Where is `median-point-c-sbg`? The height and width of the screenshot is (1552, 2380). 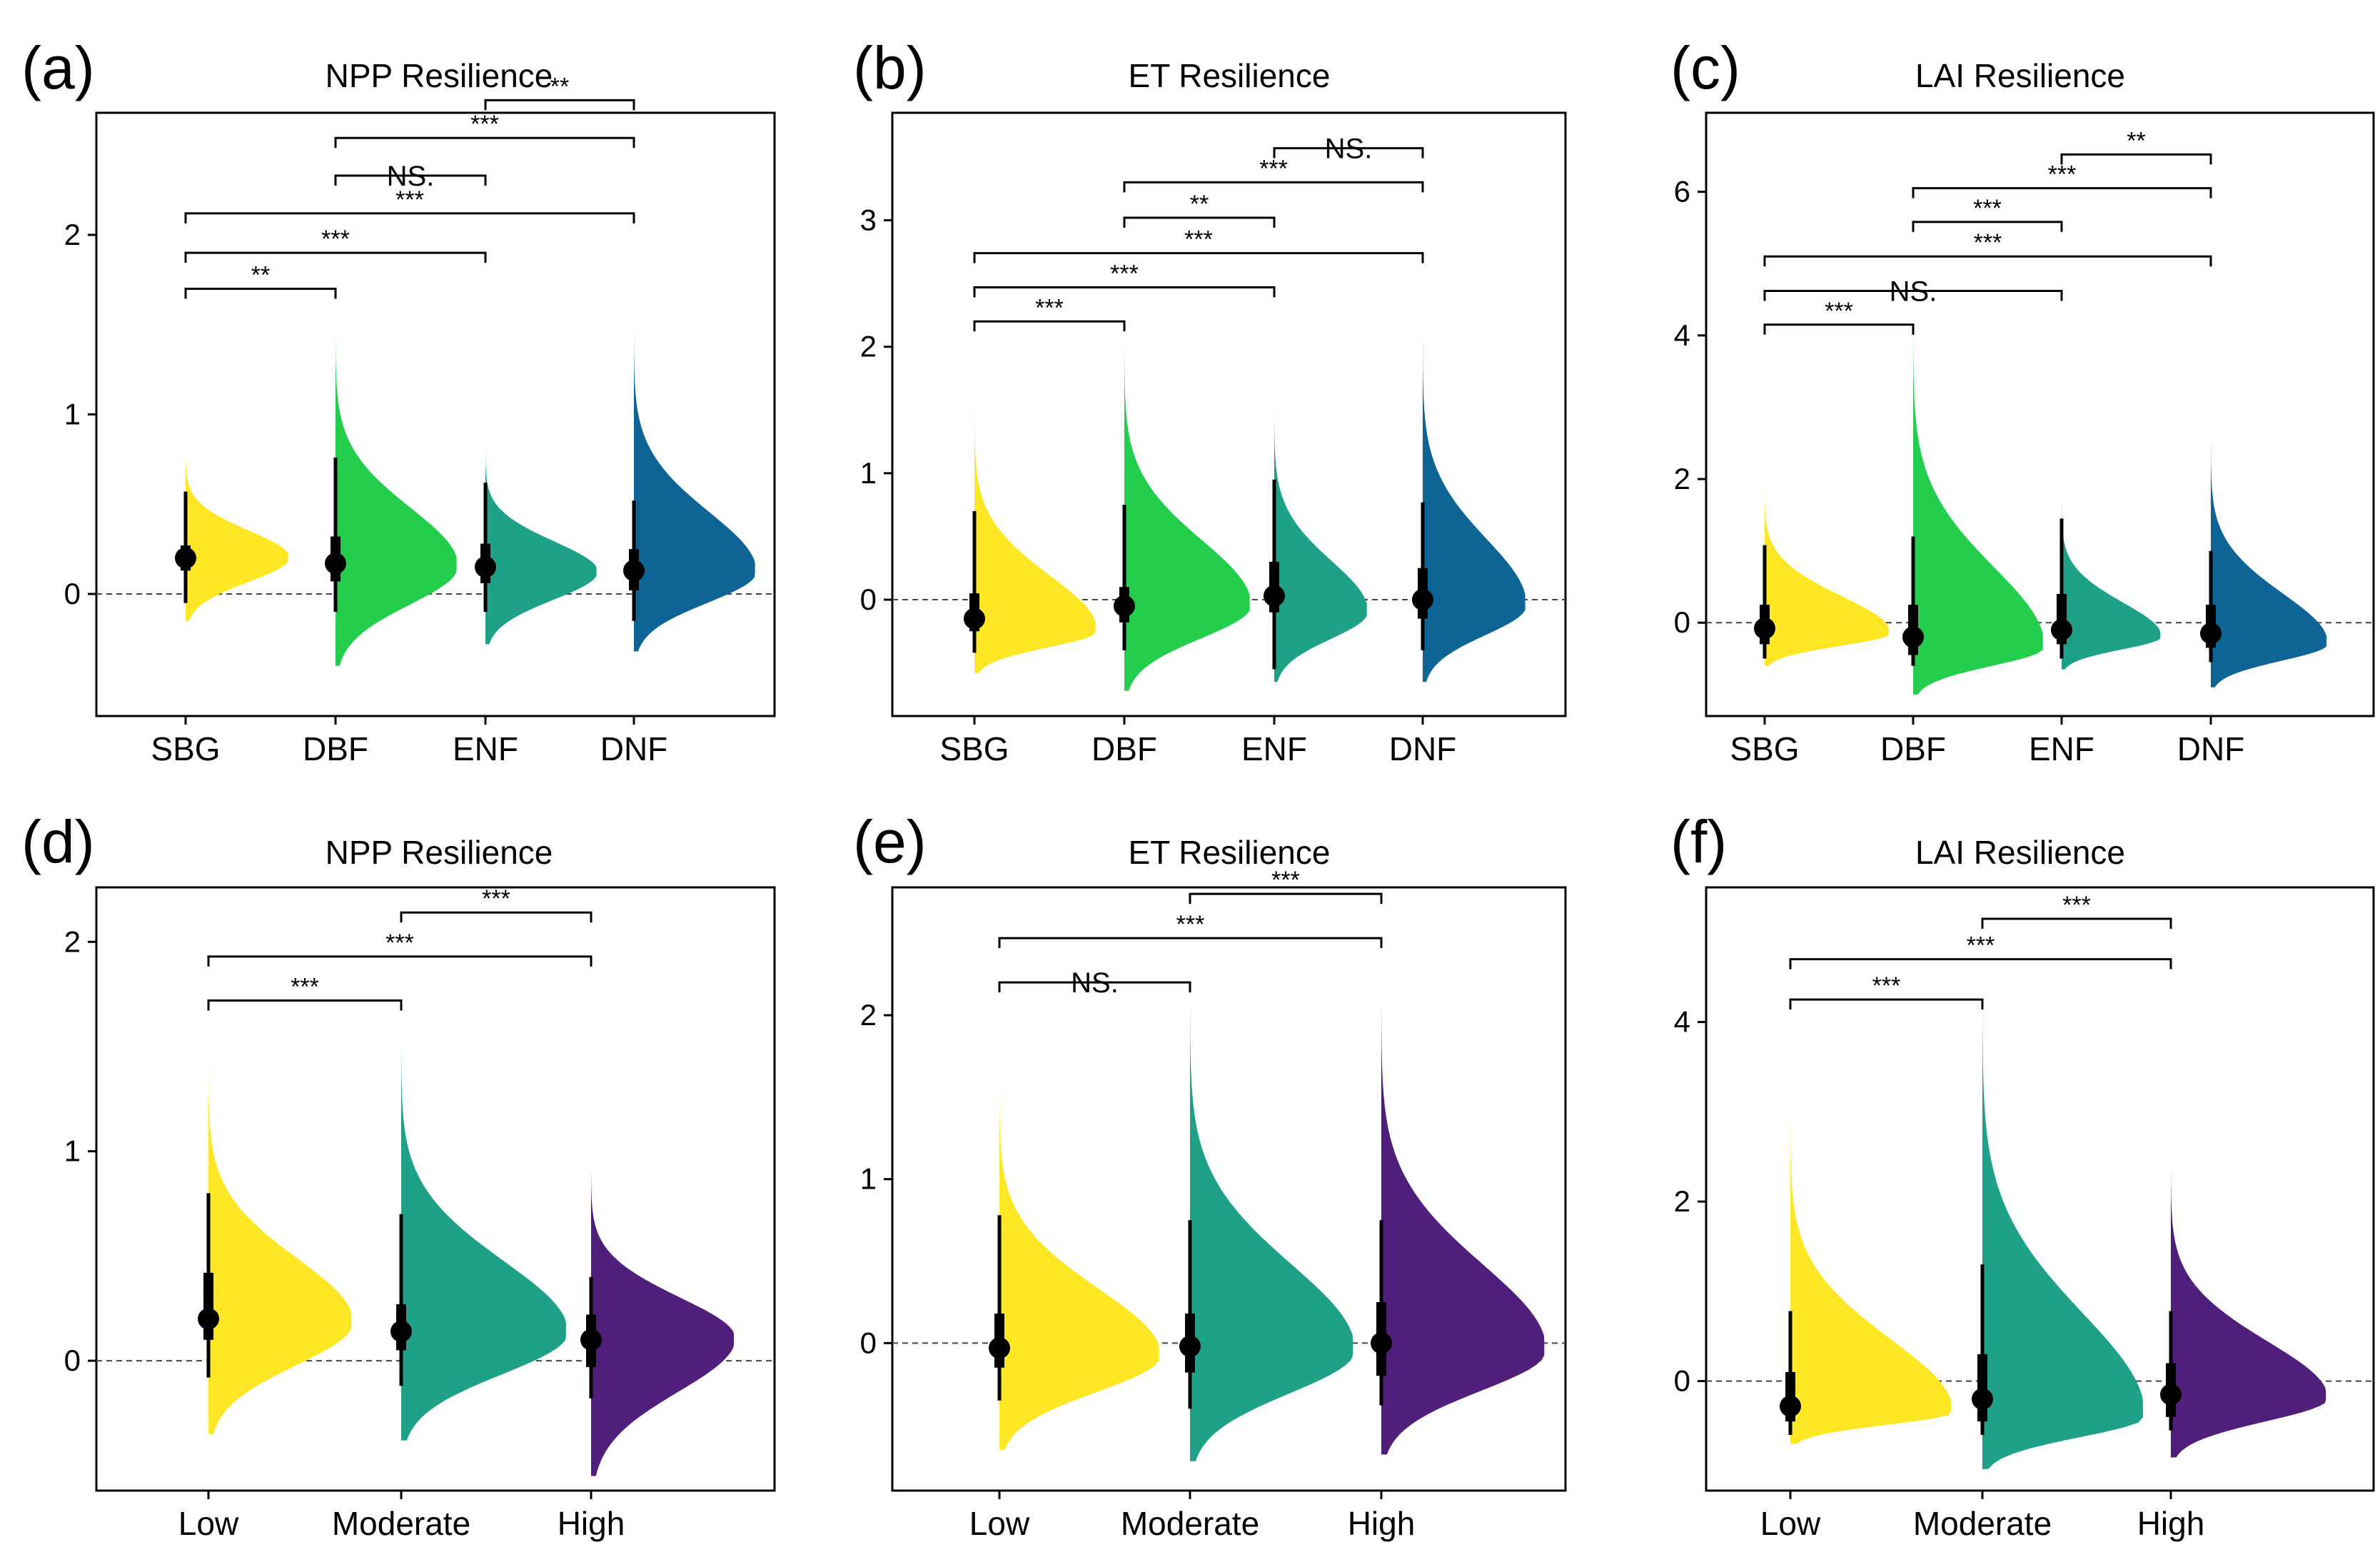
median-point-c-sbg is located at coordinates (1764, 629).